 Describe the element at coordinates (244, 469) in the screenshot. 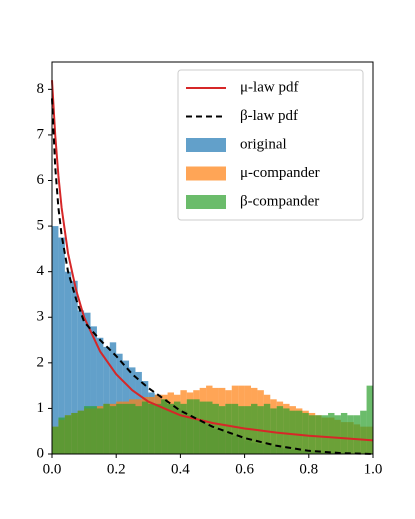

I see `x-tick-label: 0.6` at that location.